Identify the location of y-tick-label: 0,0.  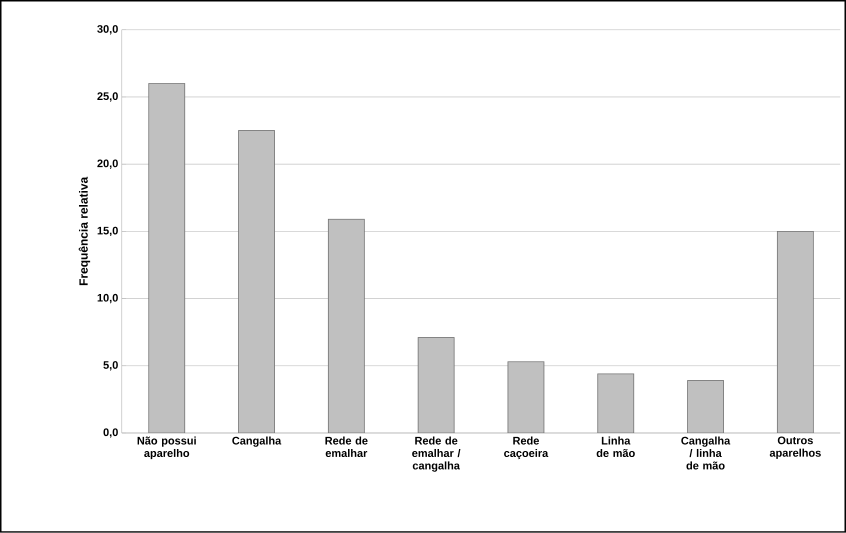
(111, 433).